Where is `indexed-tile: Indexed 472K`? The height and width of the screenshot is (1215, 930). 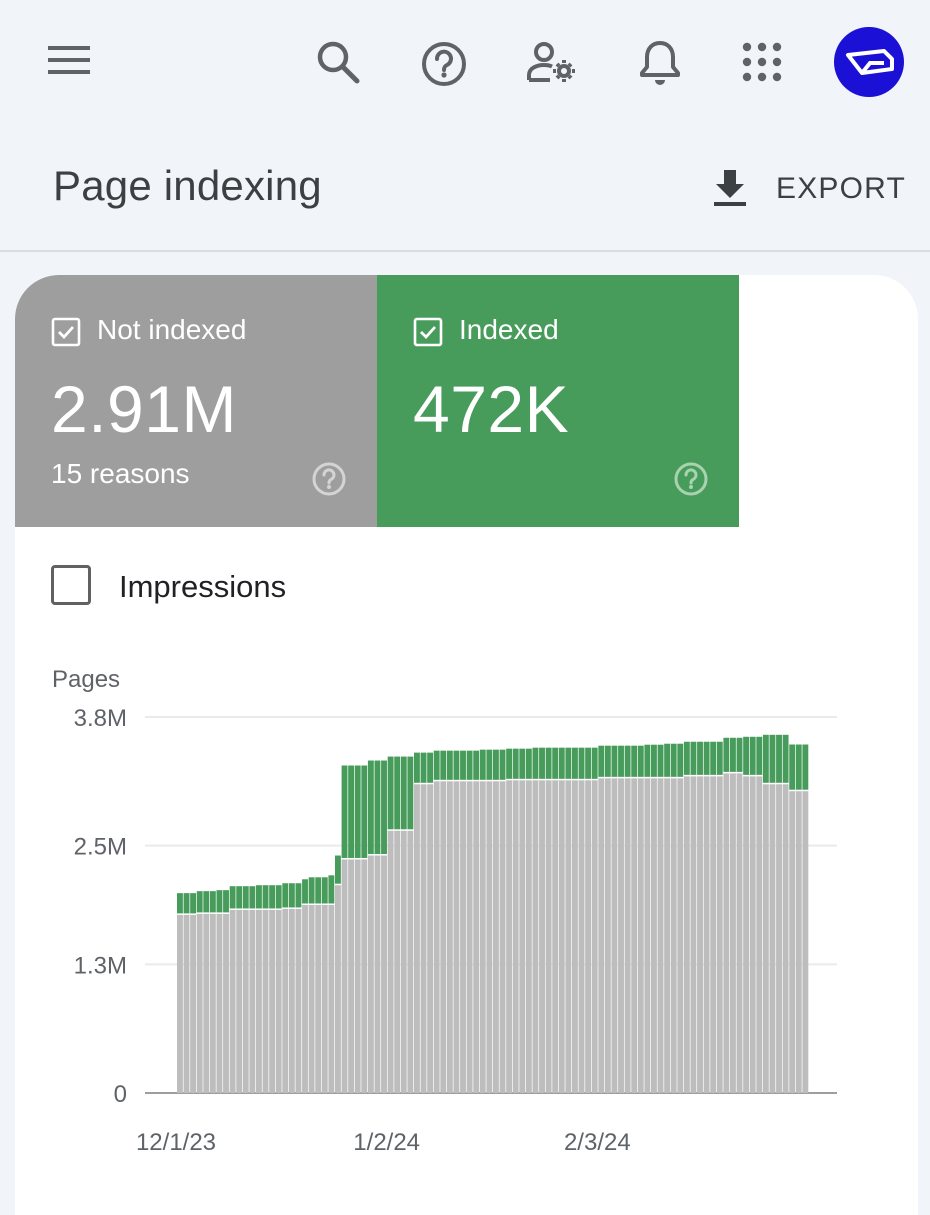
indexed-tile: Indexed 472K is located at coordinates (558, 401).